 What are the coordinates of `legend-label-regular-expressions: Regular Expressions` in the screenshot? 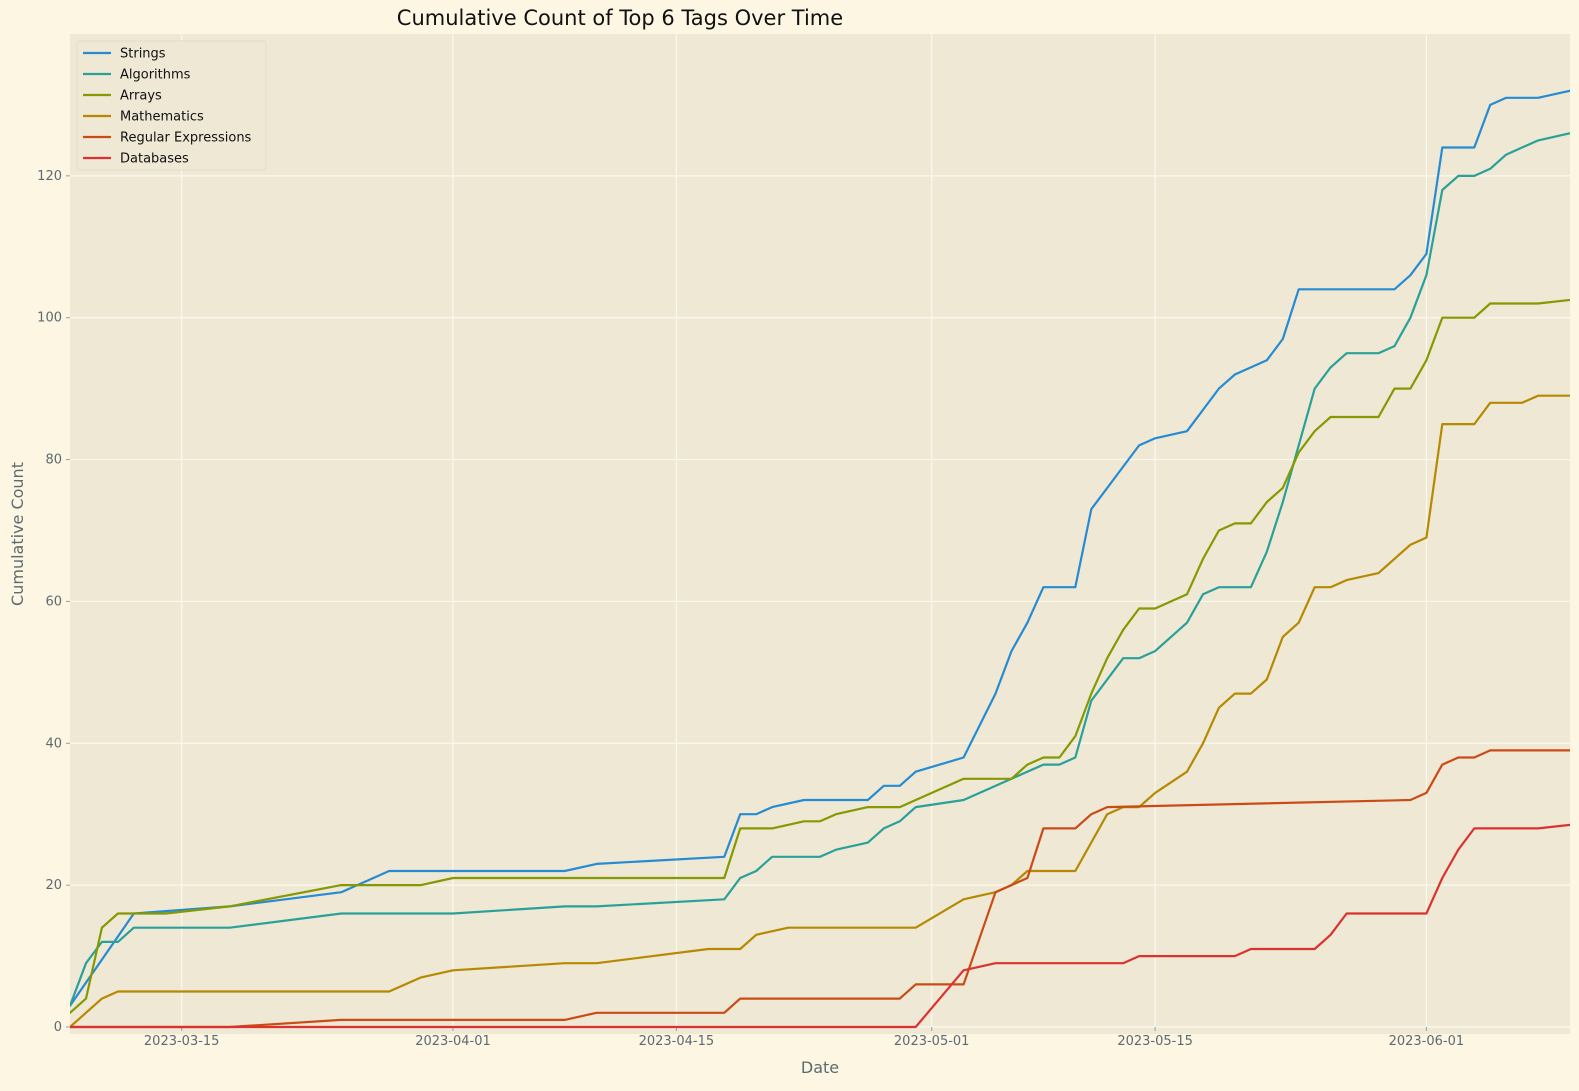 It's located at (186, 138).